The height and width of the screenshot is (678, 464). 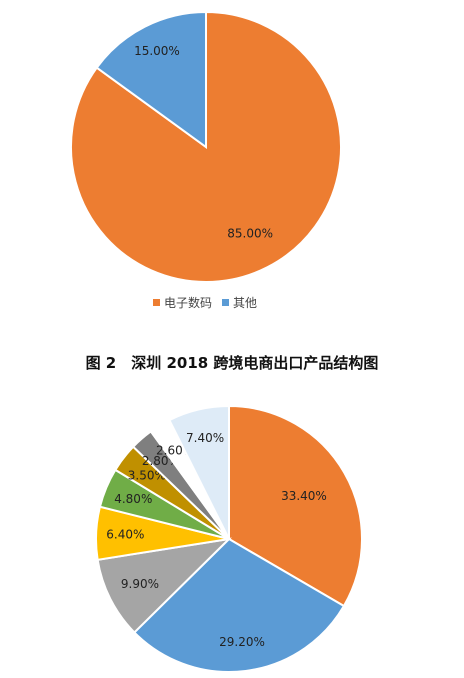 I want to click on pie2-data-label-5: 3.50%, so click(x=147, y=476).